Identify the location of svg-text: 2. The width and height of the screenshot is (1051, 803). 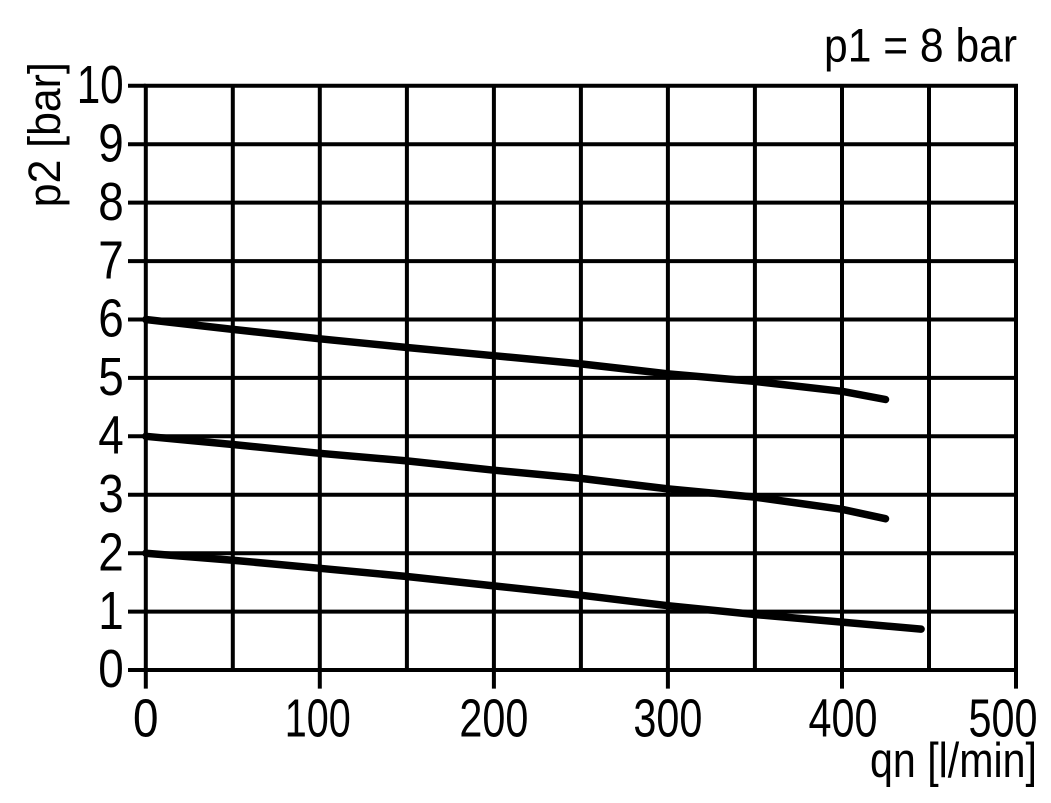
(111, 552).